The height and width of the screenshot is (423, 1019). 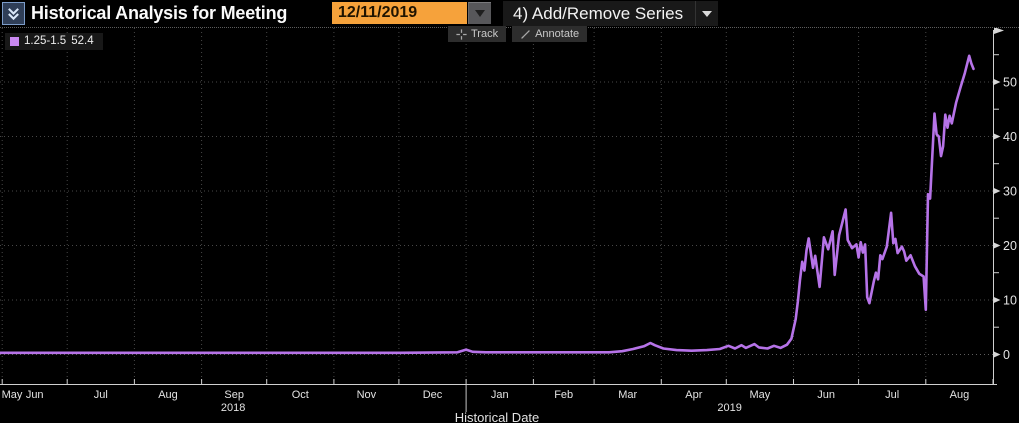 I want to click on series-dropdown-arrow-box, so click(x=706, y=13).